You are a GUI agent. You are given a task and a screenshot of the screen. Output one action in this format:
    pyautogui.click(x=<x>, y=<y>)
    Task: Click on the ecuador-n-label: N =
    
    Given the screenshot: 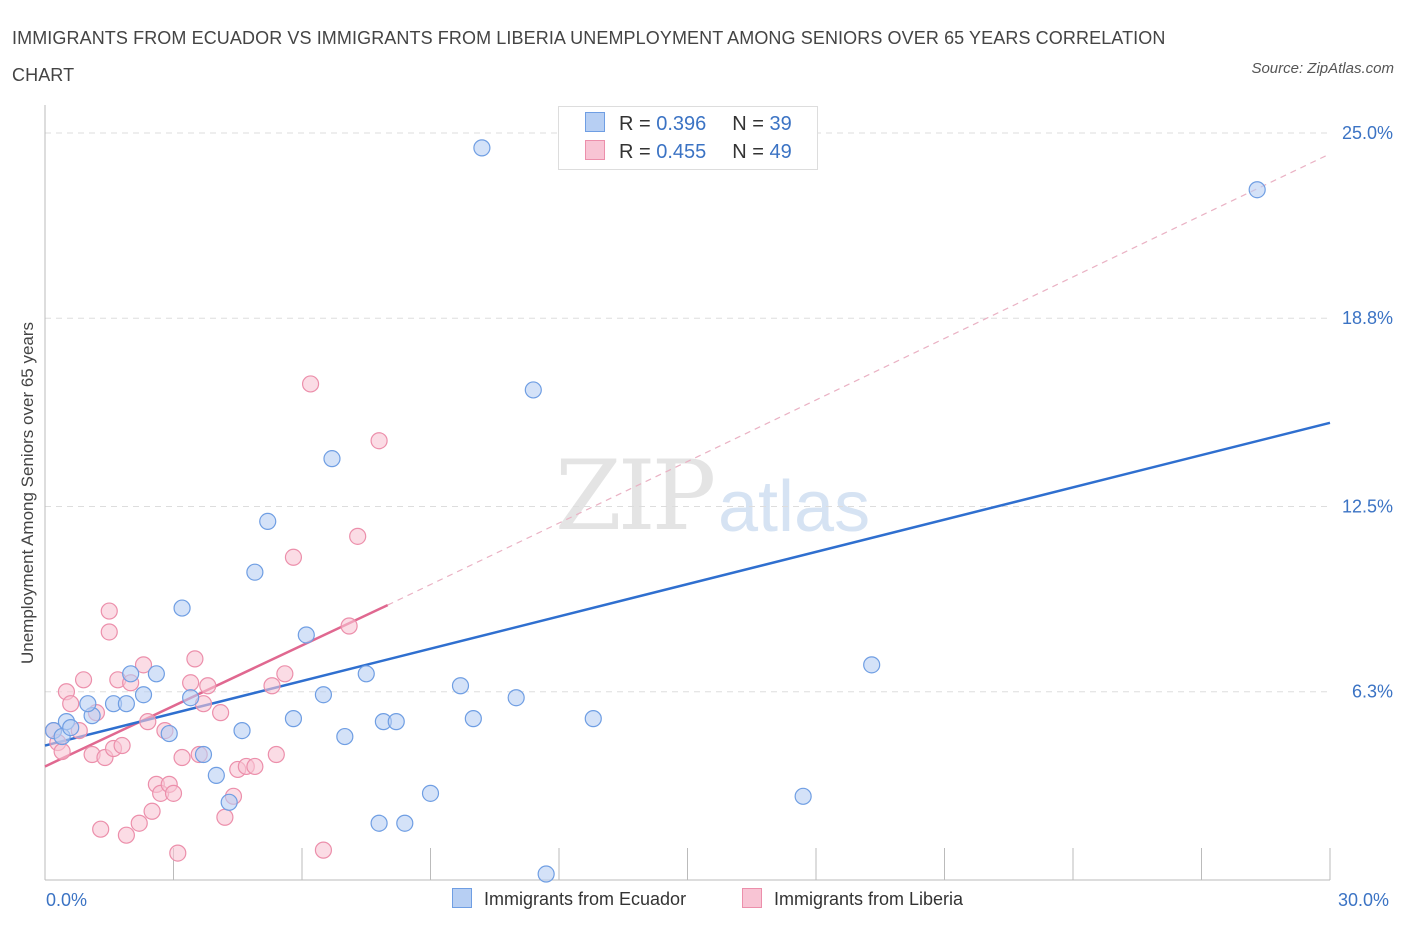 What is the action you would take?
    pyautogui.click(x=751, y=124)
    